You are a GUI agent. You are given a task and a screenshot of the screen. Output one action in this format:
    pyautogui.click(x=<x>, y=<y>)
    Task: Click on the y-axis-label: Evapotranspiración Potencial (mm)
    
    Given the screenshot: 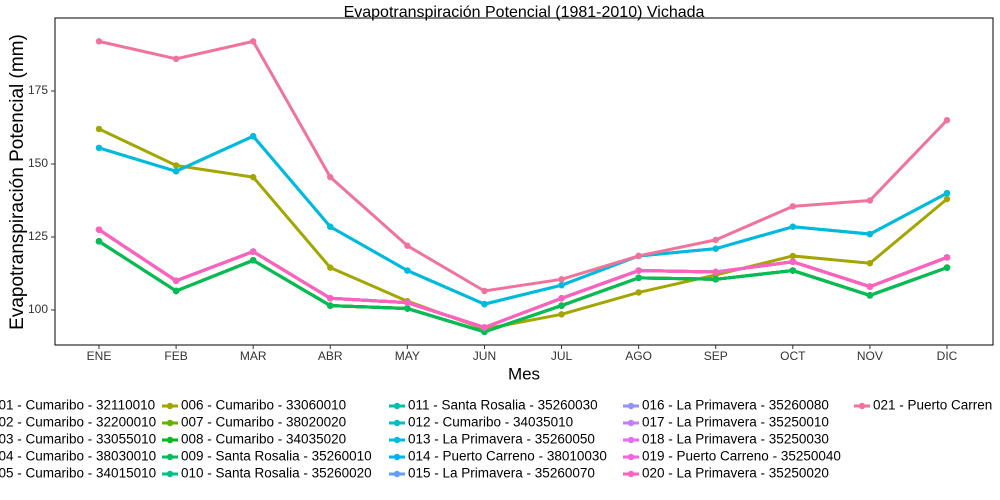 What is the action you would take?
    pyautogui.click(x=17, y=182)
    